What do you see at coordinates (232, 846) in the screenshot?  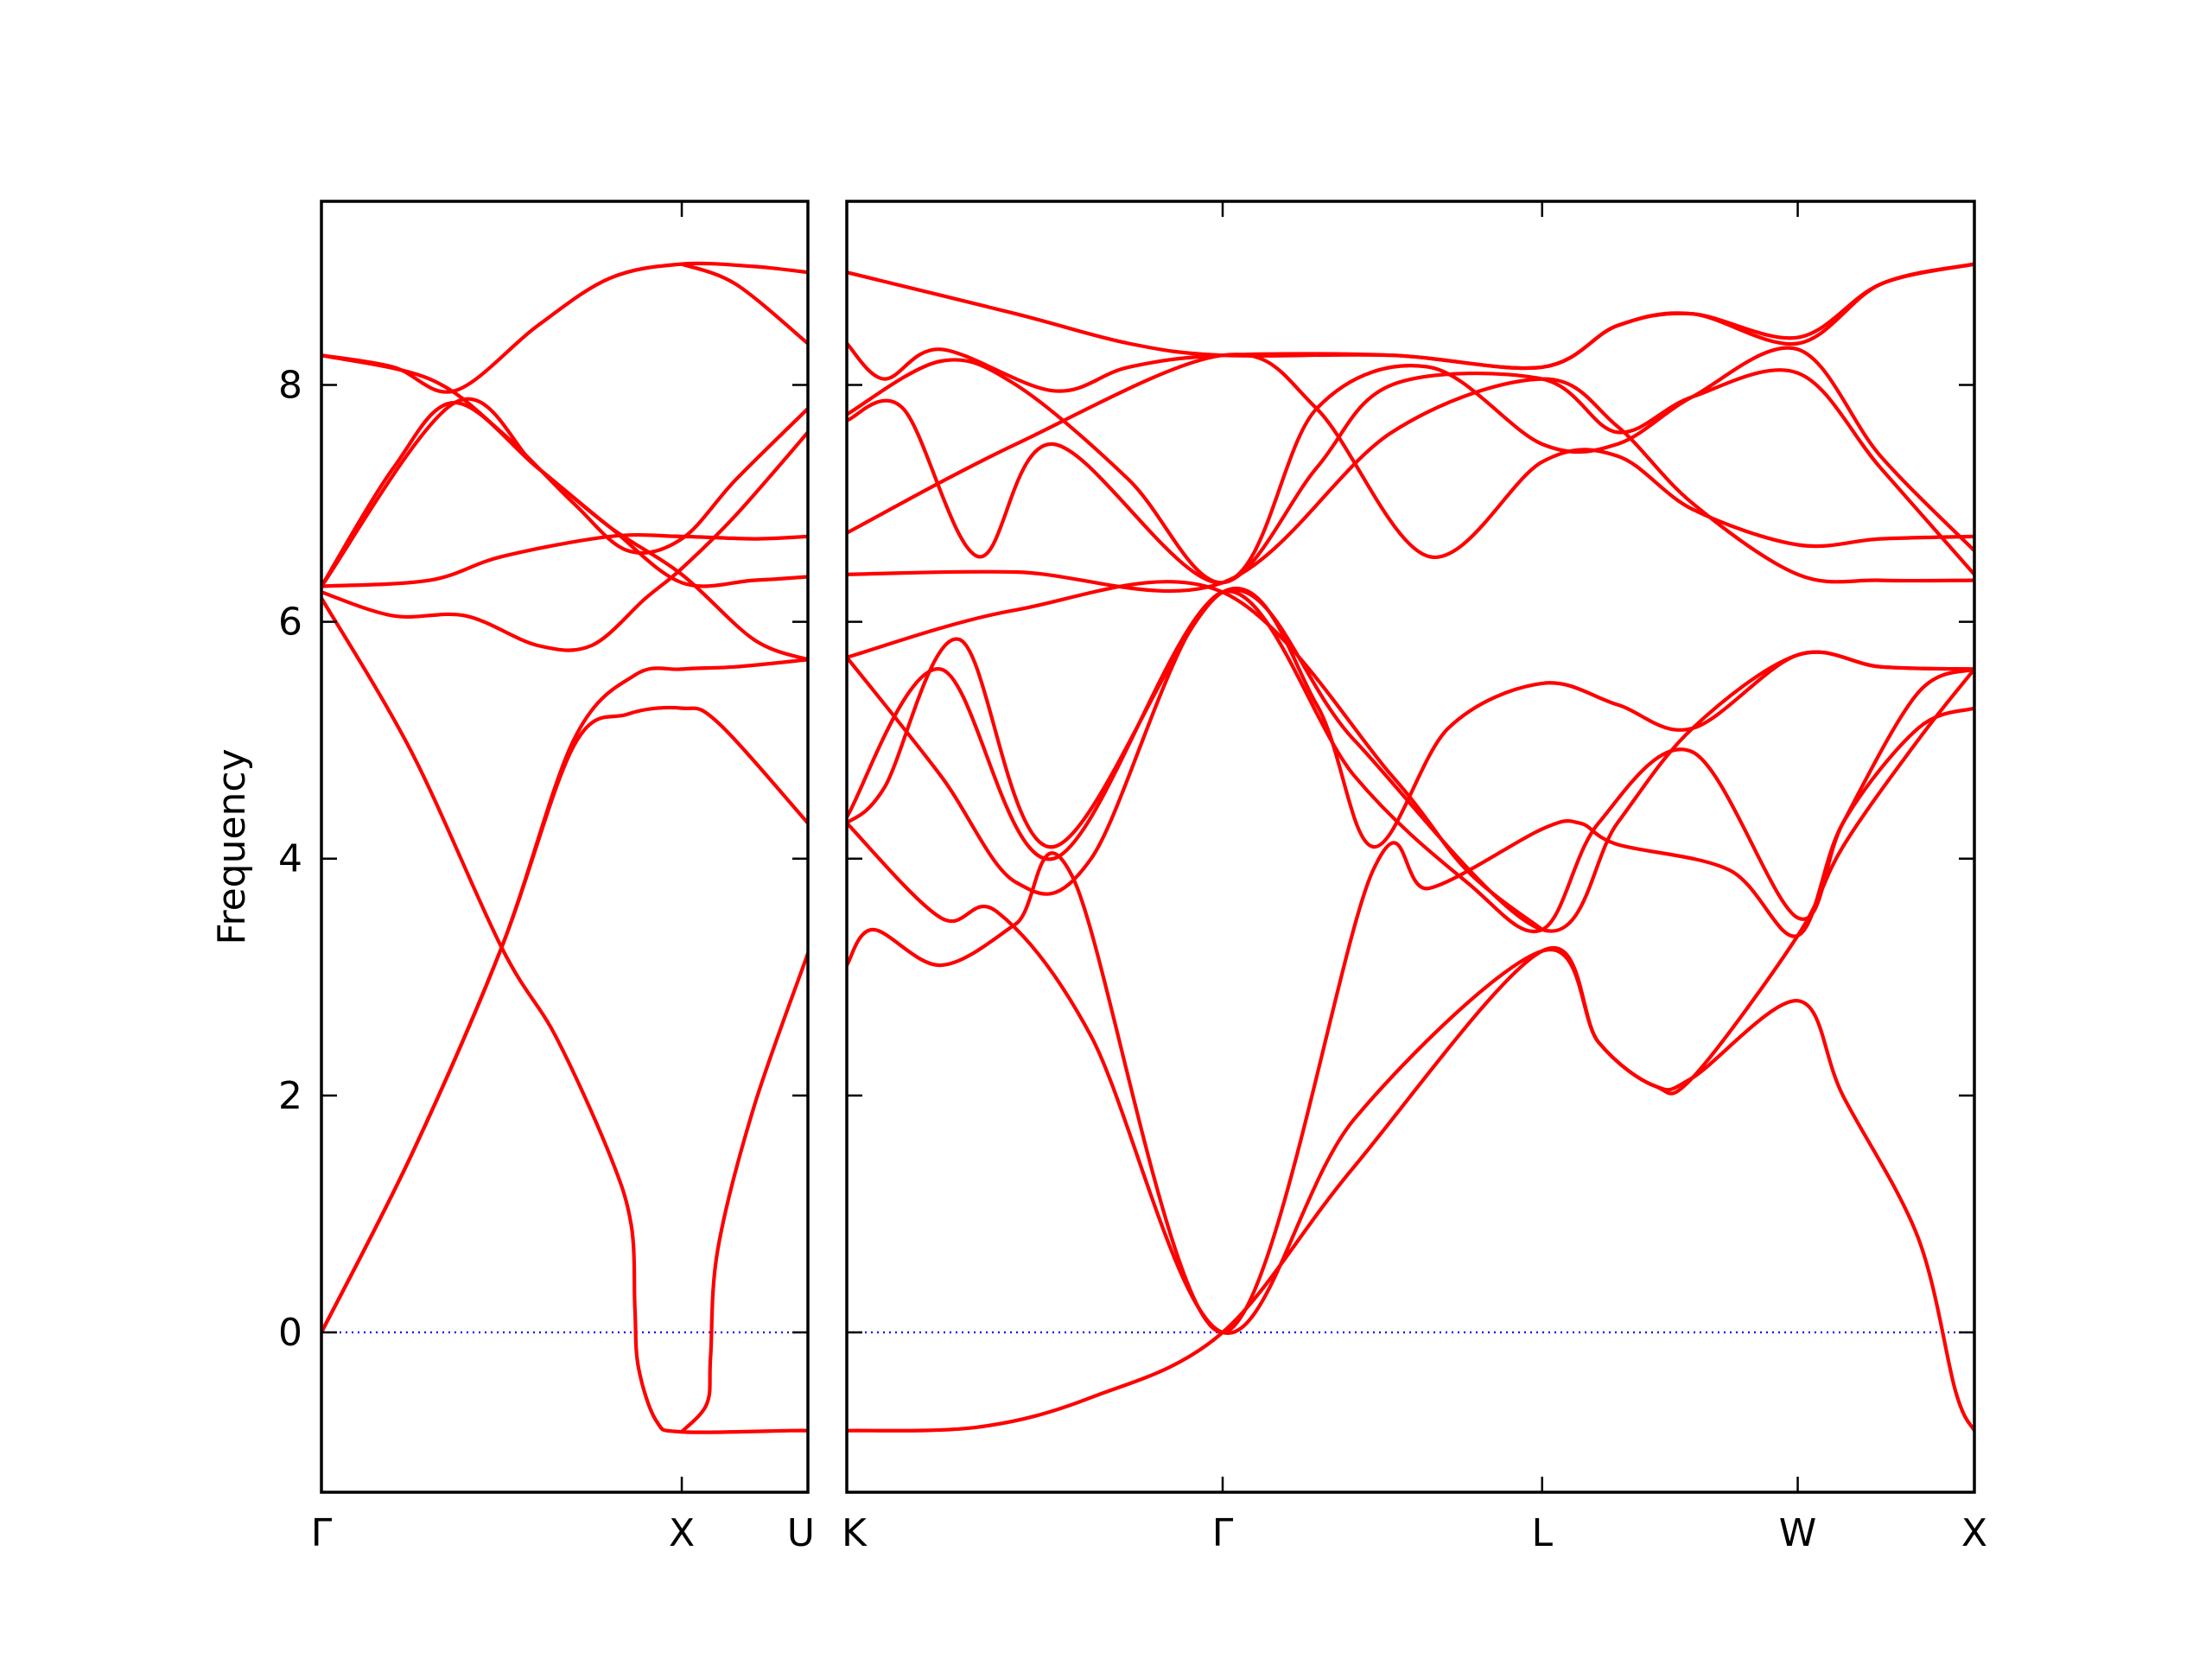 I see `y-axis-label: Frequency` at bounding box center [232, 846].